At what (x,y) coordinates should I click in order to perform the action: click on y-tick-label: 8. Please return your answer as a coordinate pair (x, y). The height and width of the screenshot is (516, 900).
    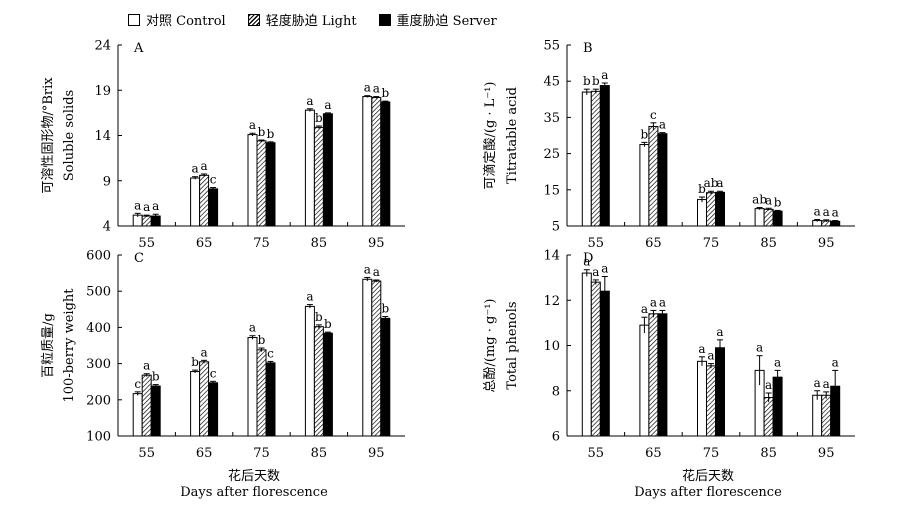
    Looking at the image, I should click on (556, 391).